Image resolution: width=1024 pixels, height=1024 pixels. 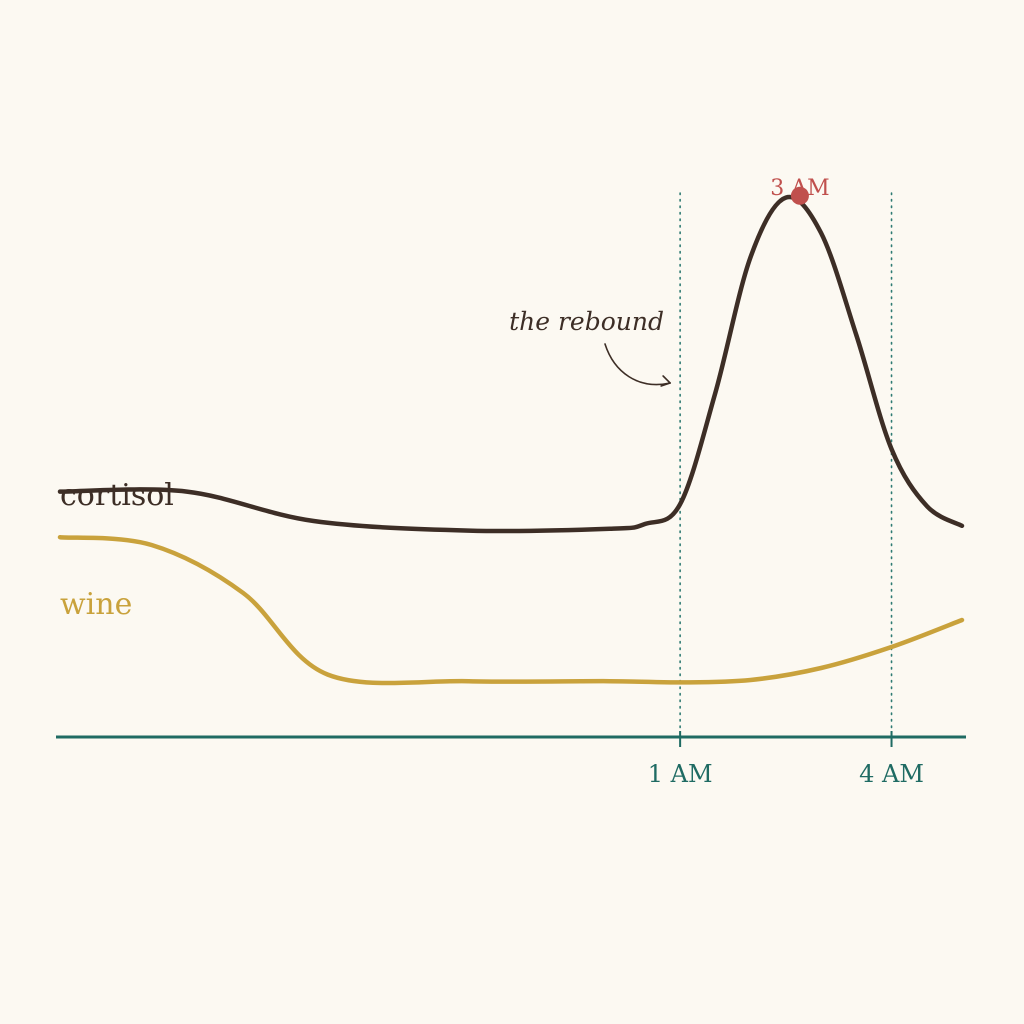 I want to click on peak-dot, so click(x=799, y=195).